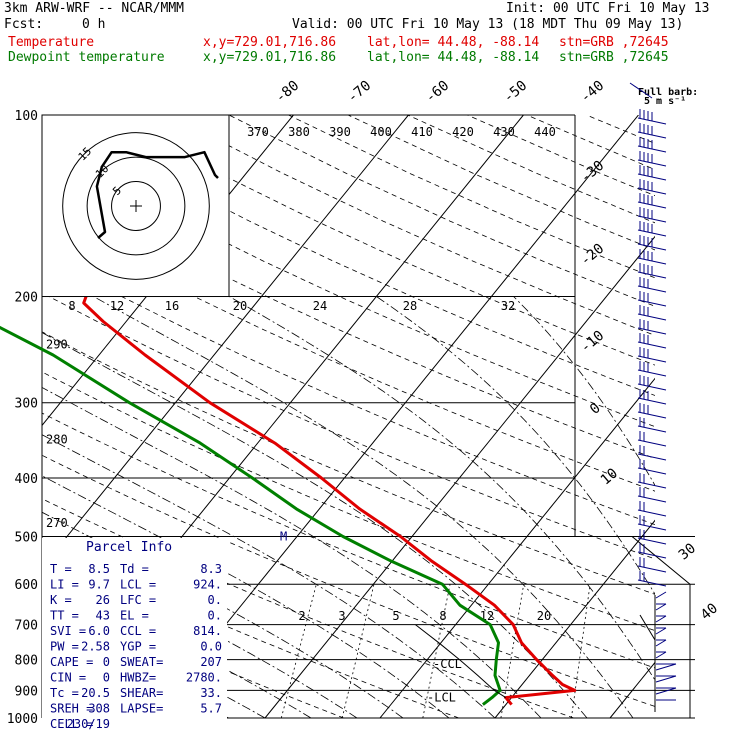 This screenshot has height=740, width=740. I want to click on parcel-info-bg, so click(134, 630).